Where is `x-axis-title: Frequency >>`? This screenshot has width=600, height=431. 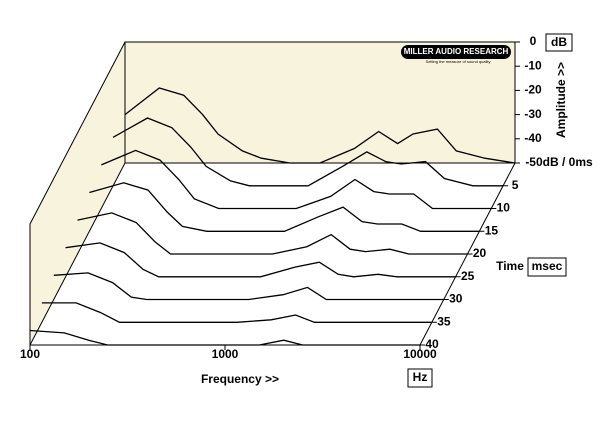 x-axis-title: Frequency >> is located at coordinates (240, 379).